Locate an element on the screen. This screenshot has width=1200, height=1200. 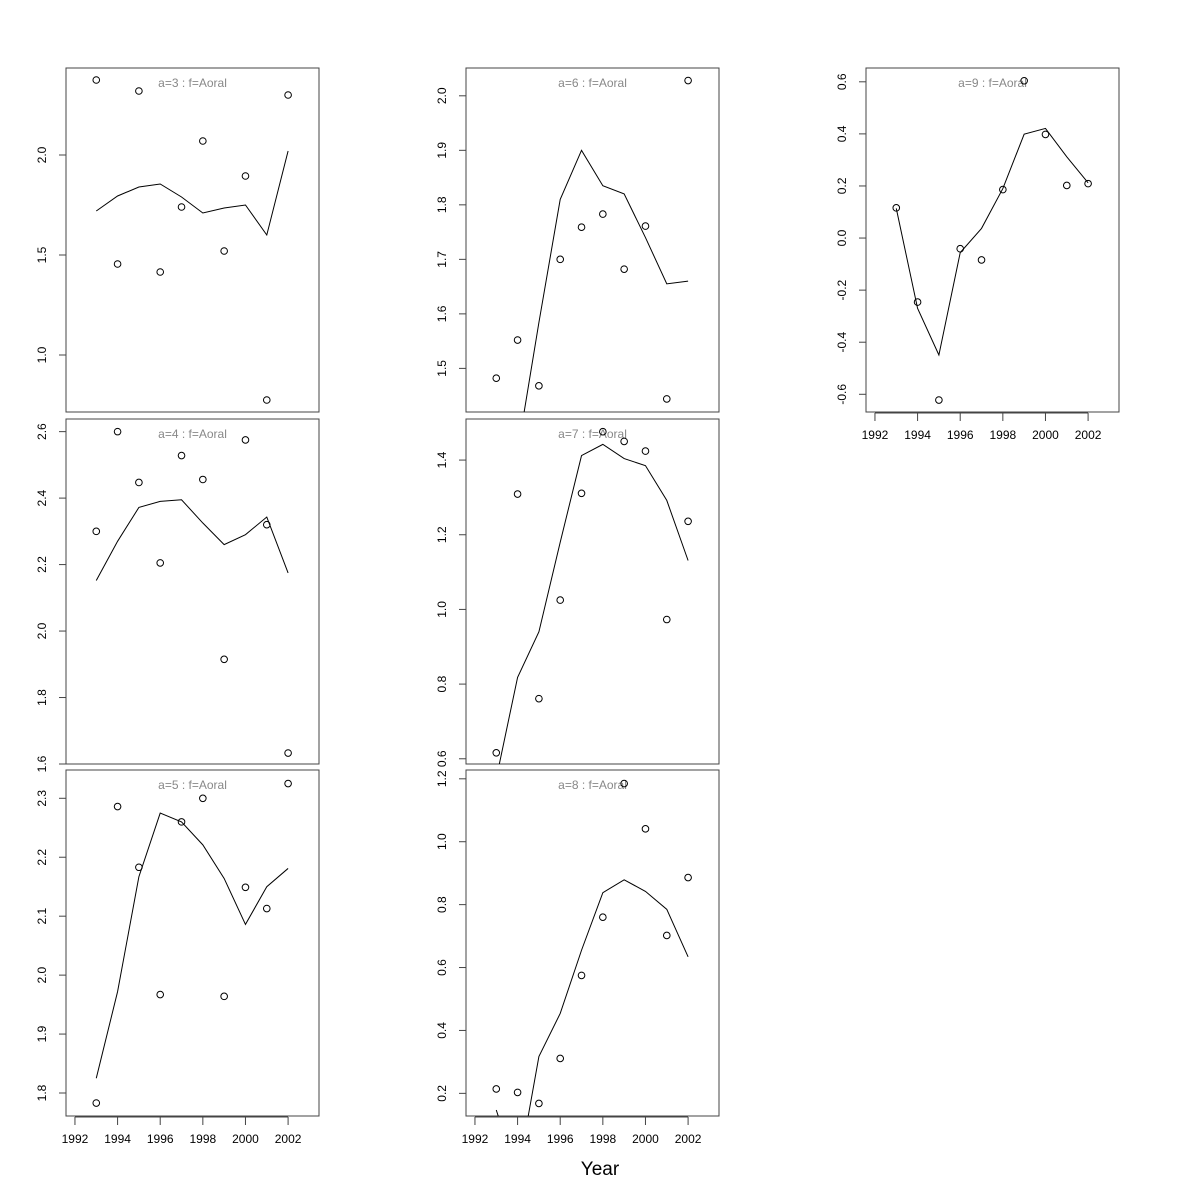
x-tick-label: 2002 is located at coordinates (288, 1139).